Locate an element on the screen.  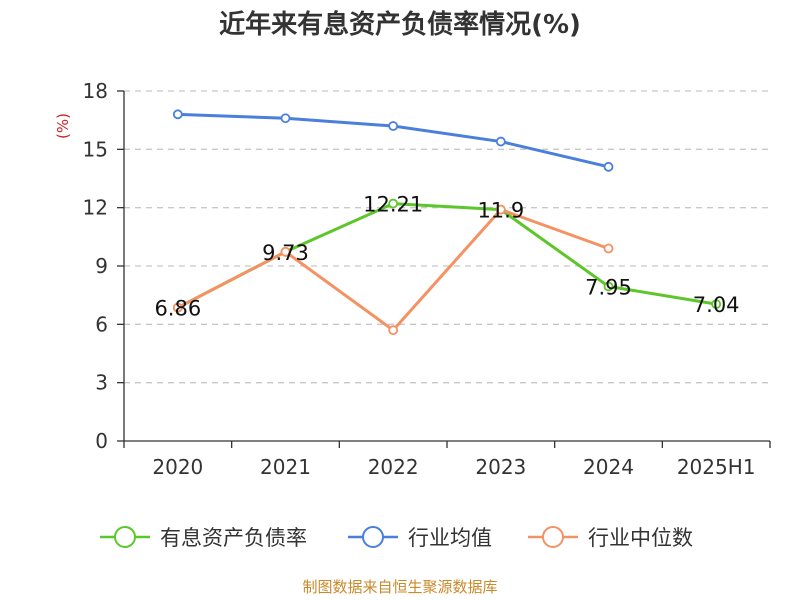
legend: 有息资产负债率 行业均值 行业中位数 is located at coordinates (396, 538).